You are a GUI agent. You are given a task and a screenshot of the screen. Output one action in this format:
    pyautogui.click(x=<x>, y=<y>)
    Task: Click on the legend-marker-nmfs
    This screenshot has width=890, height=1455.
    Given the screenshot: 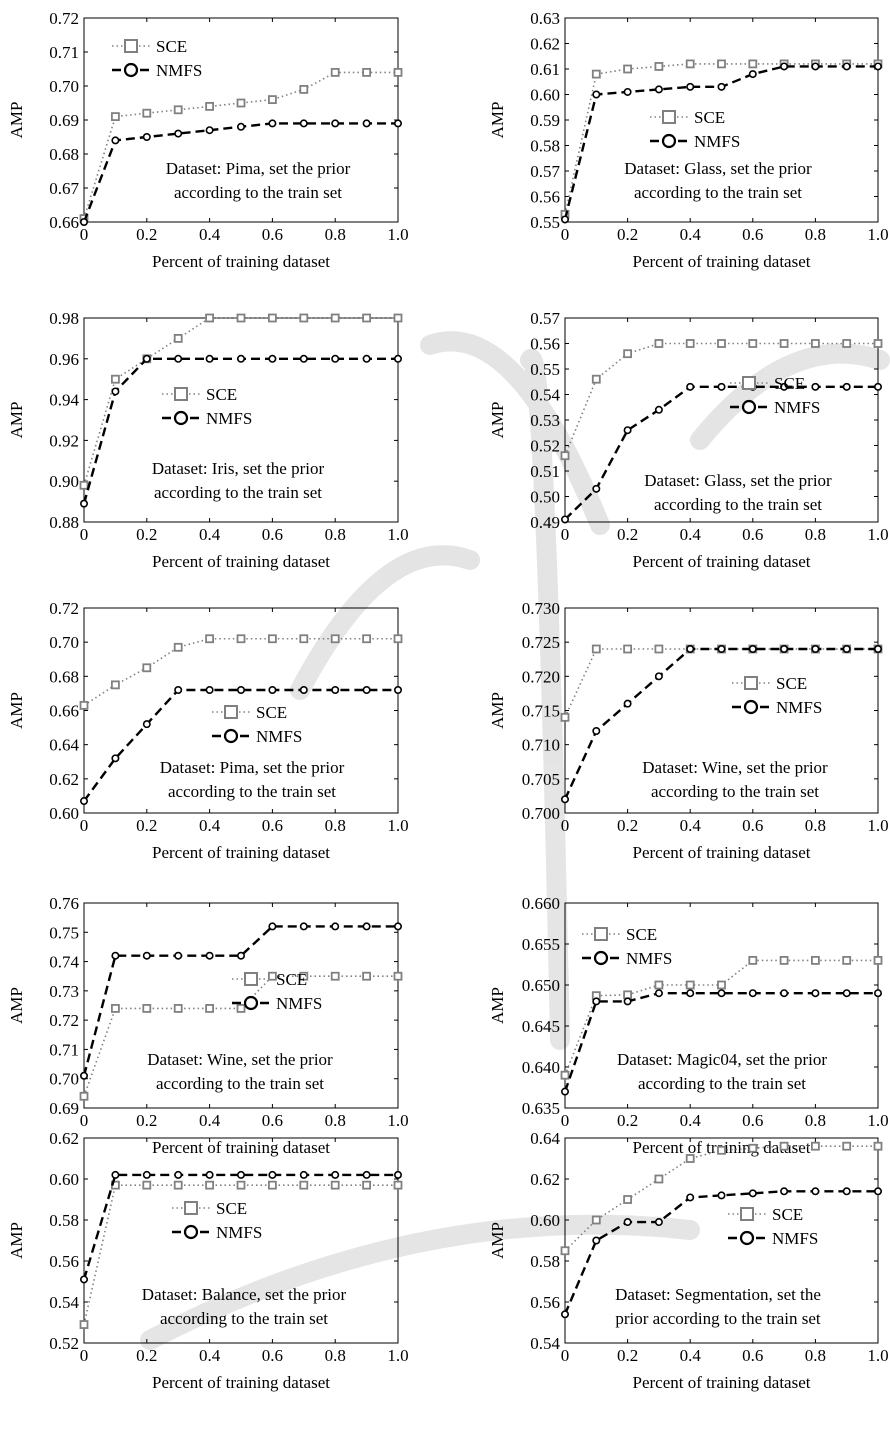 What is the action you would take?
    pyautogui.click(x=181, y=418)
    